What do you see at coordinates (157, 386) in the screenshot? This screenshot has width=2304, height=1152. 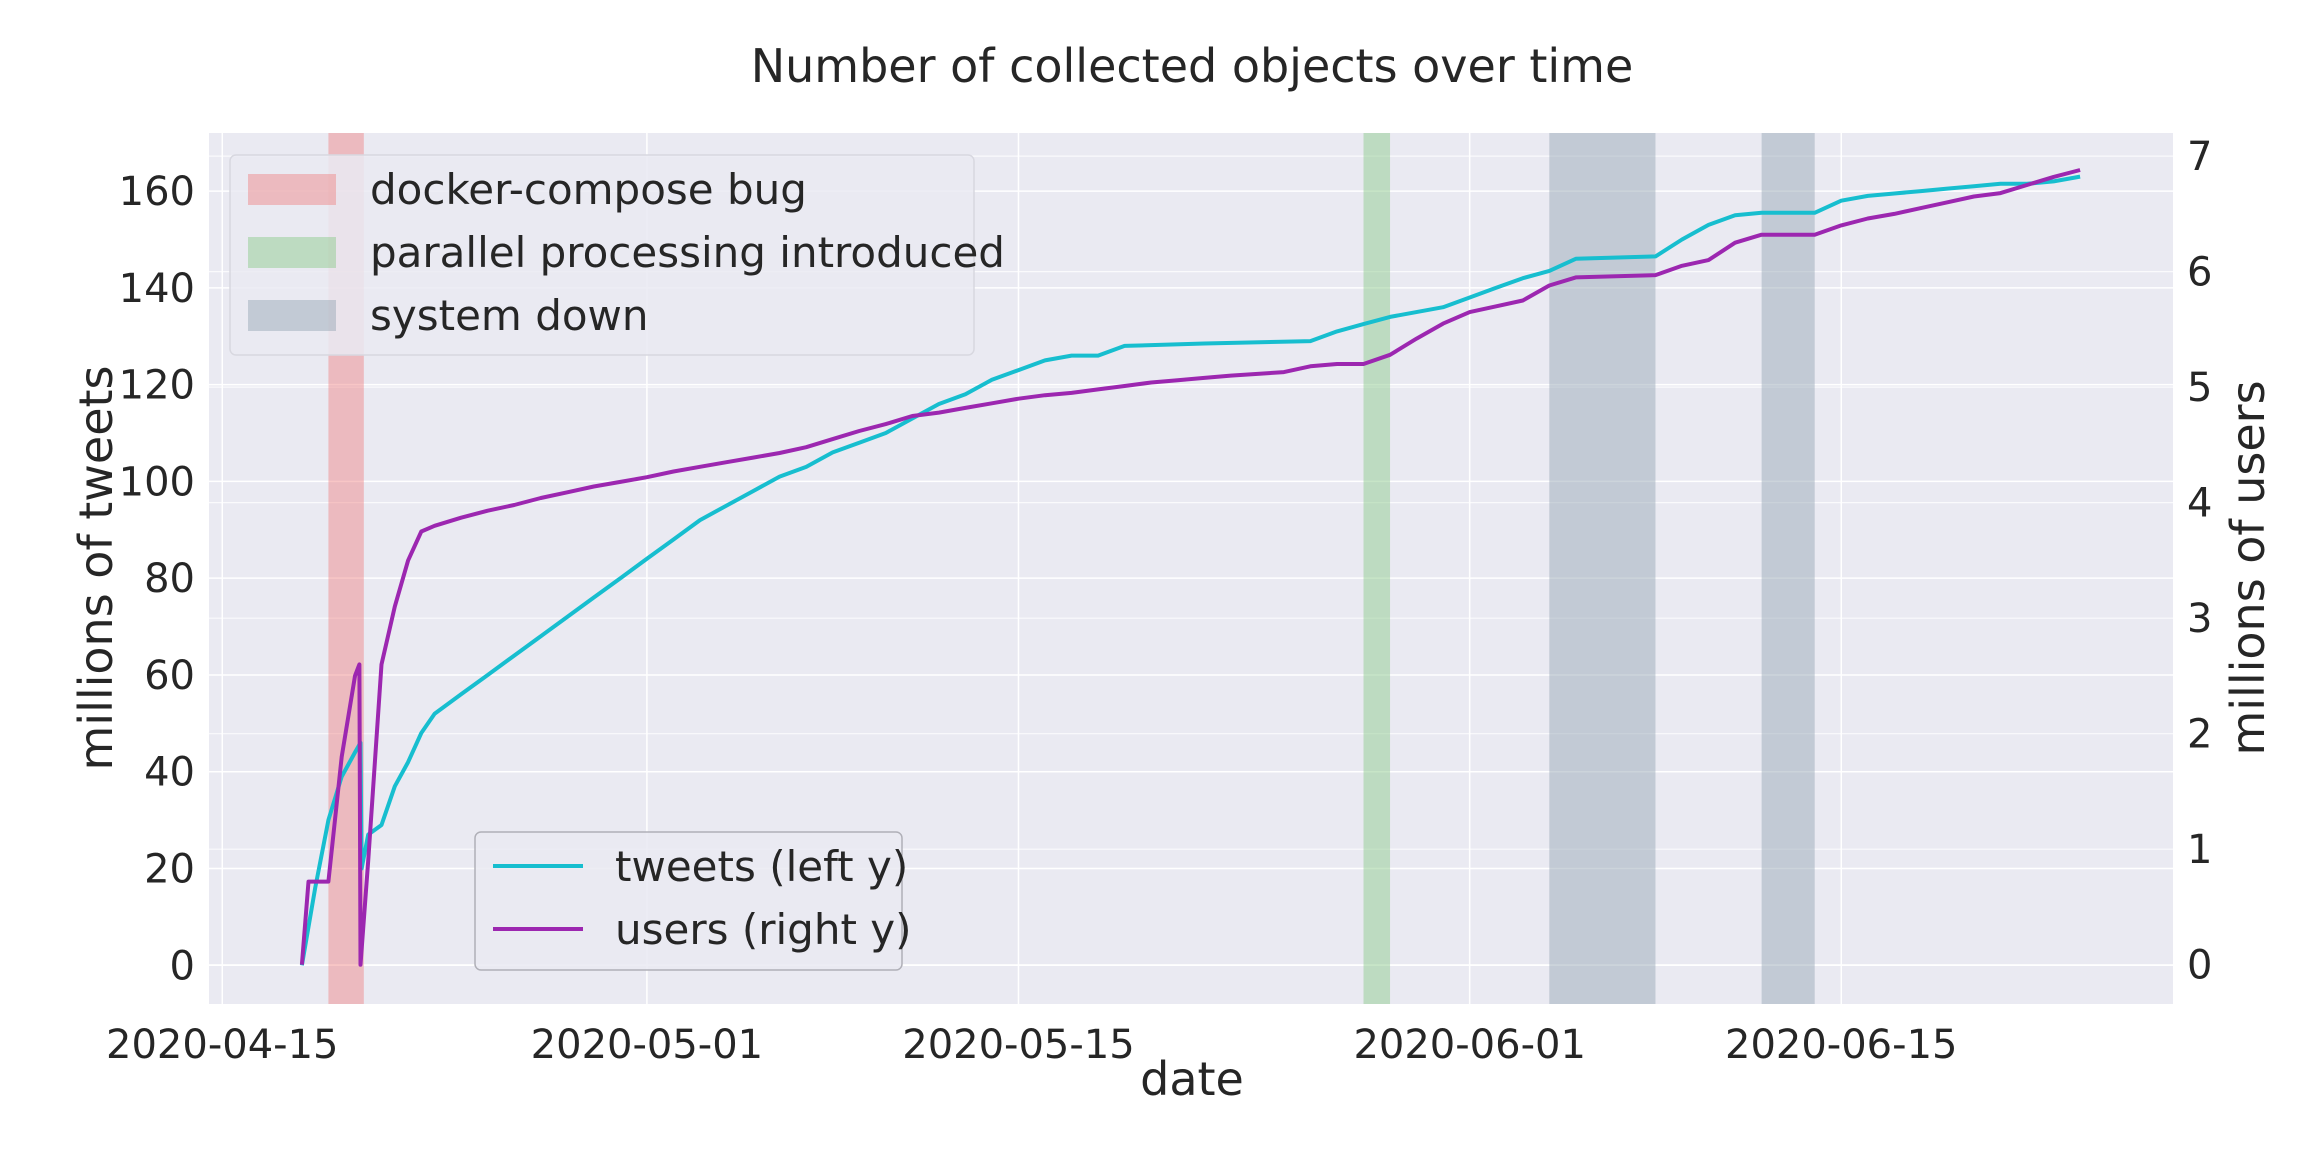 I see `left-y-tick-label: 120` at bounding box center [157, 386].